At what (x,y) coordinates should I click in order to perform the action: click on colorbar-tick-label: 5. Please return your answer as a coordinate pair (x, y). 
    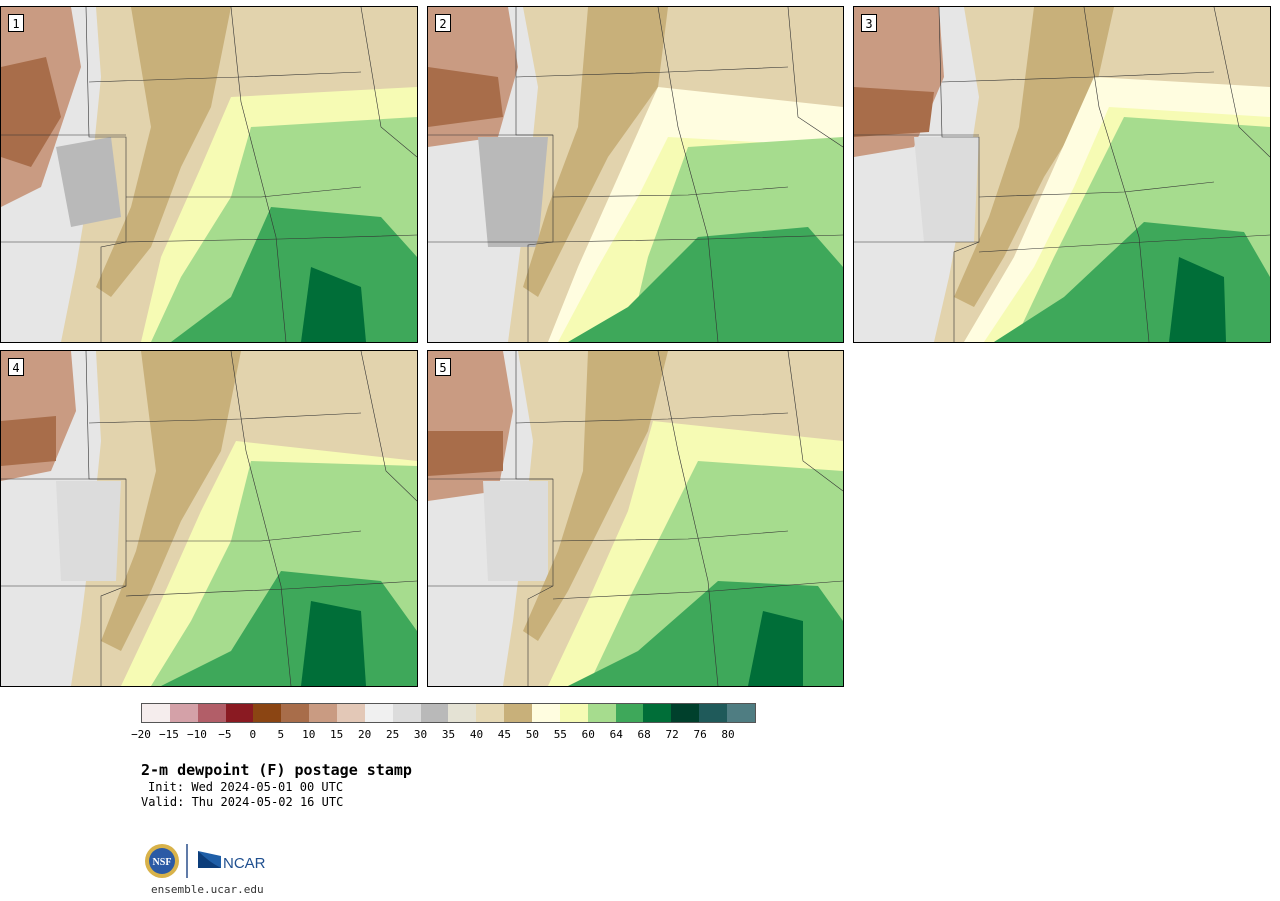
    Looking at the image, I should click on (281, 734).